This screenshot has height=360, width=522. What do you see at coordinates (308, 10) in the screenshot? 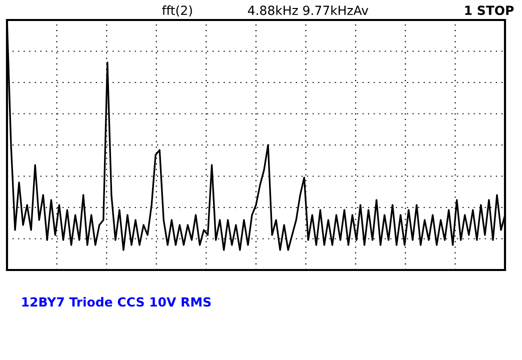
I see `text: 4.88kHz 9.77kHzAv` at bounding box center [308, 10].